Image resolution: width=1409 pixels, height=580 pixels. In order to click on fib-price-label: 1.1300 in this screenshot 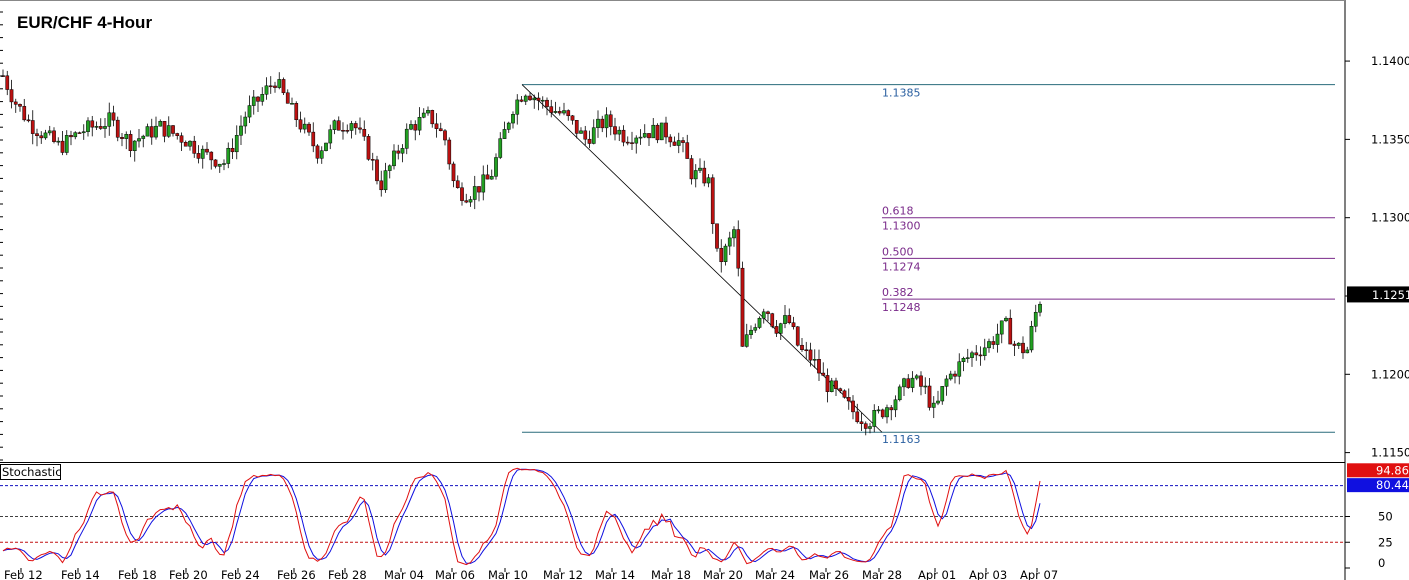, I will do `click(901, 226)`.